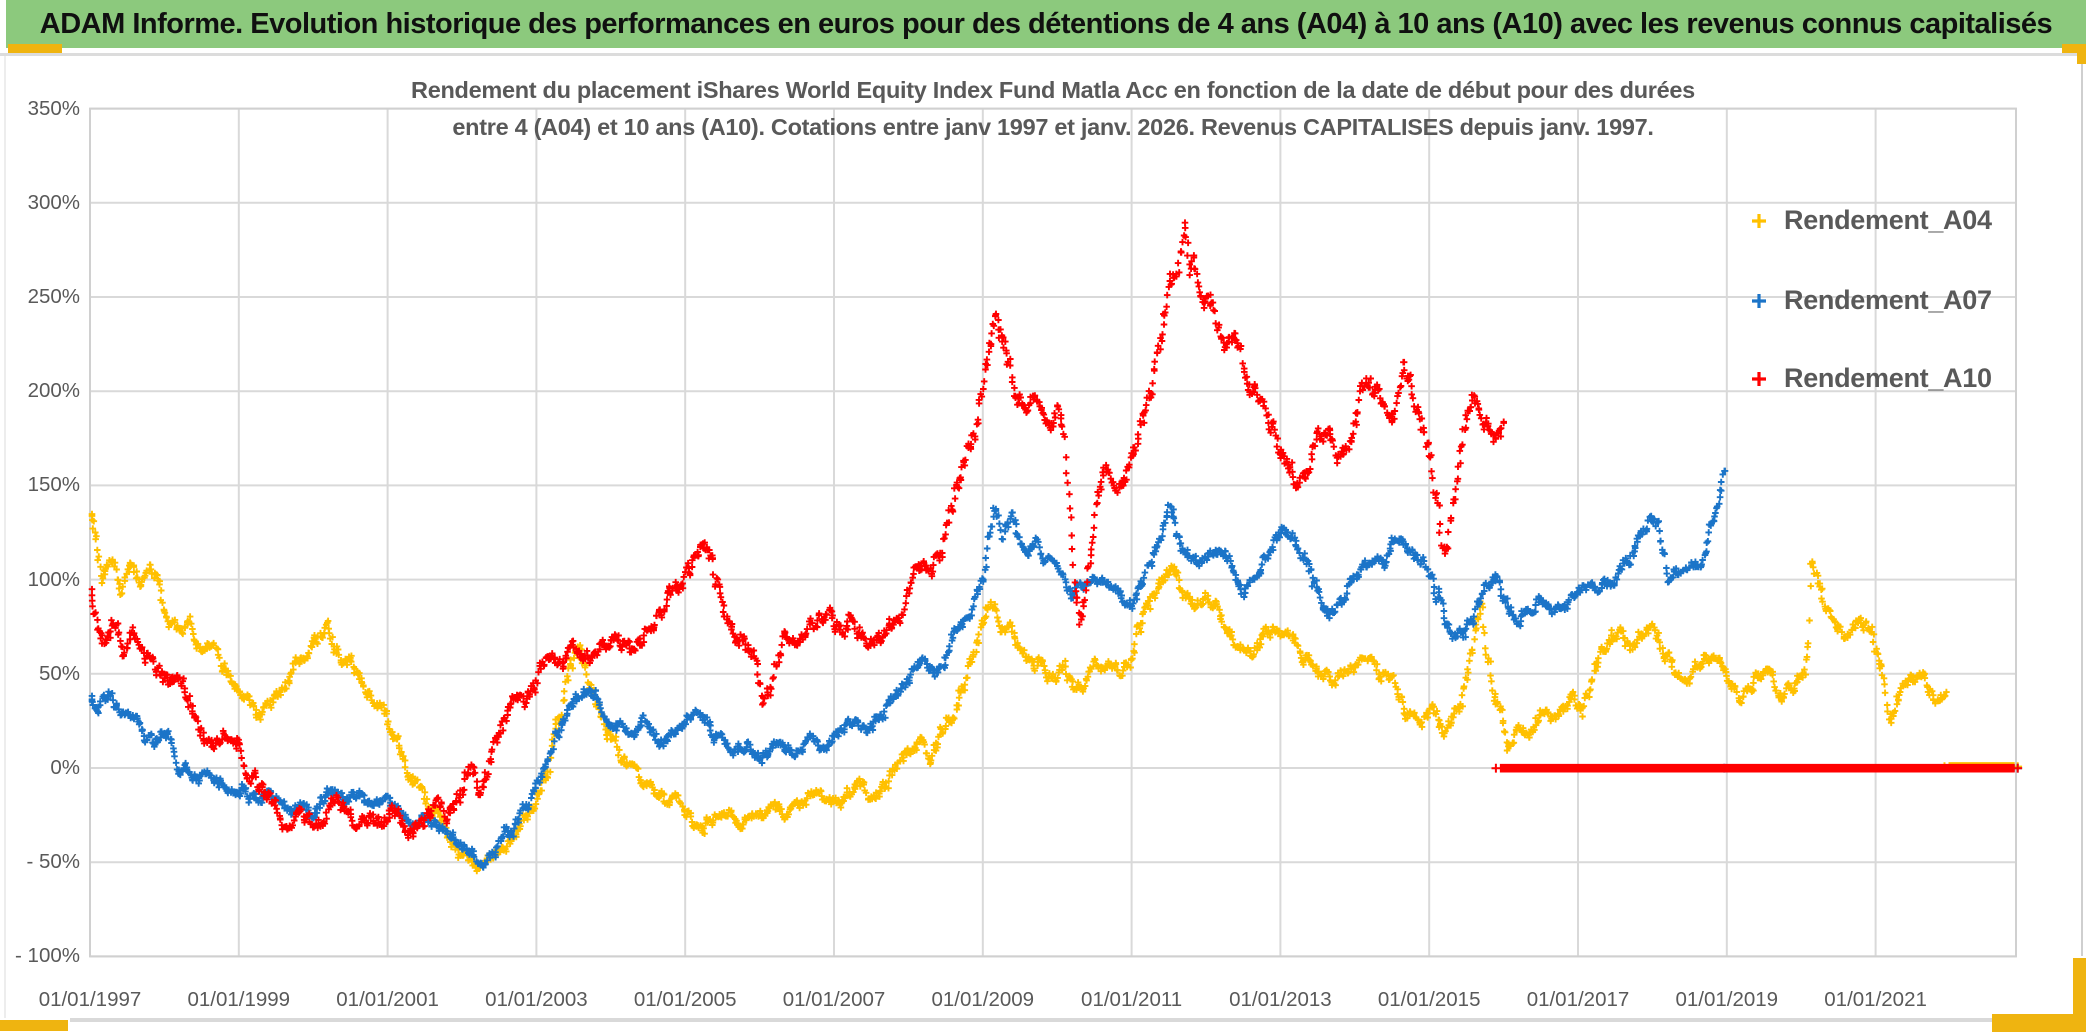  I want to click on separator-under-title, so click(1043, 54).